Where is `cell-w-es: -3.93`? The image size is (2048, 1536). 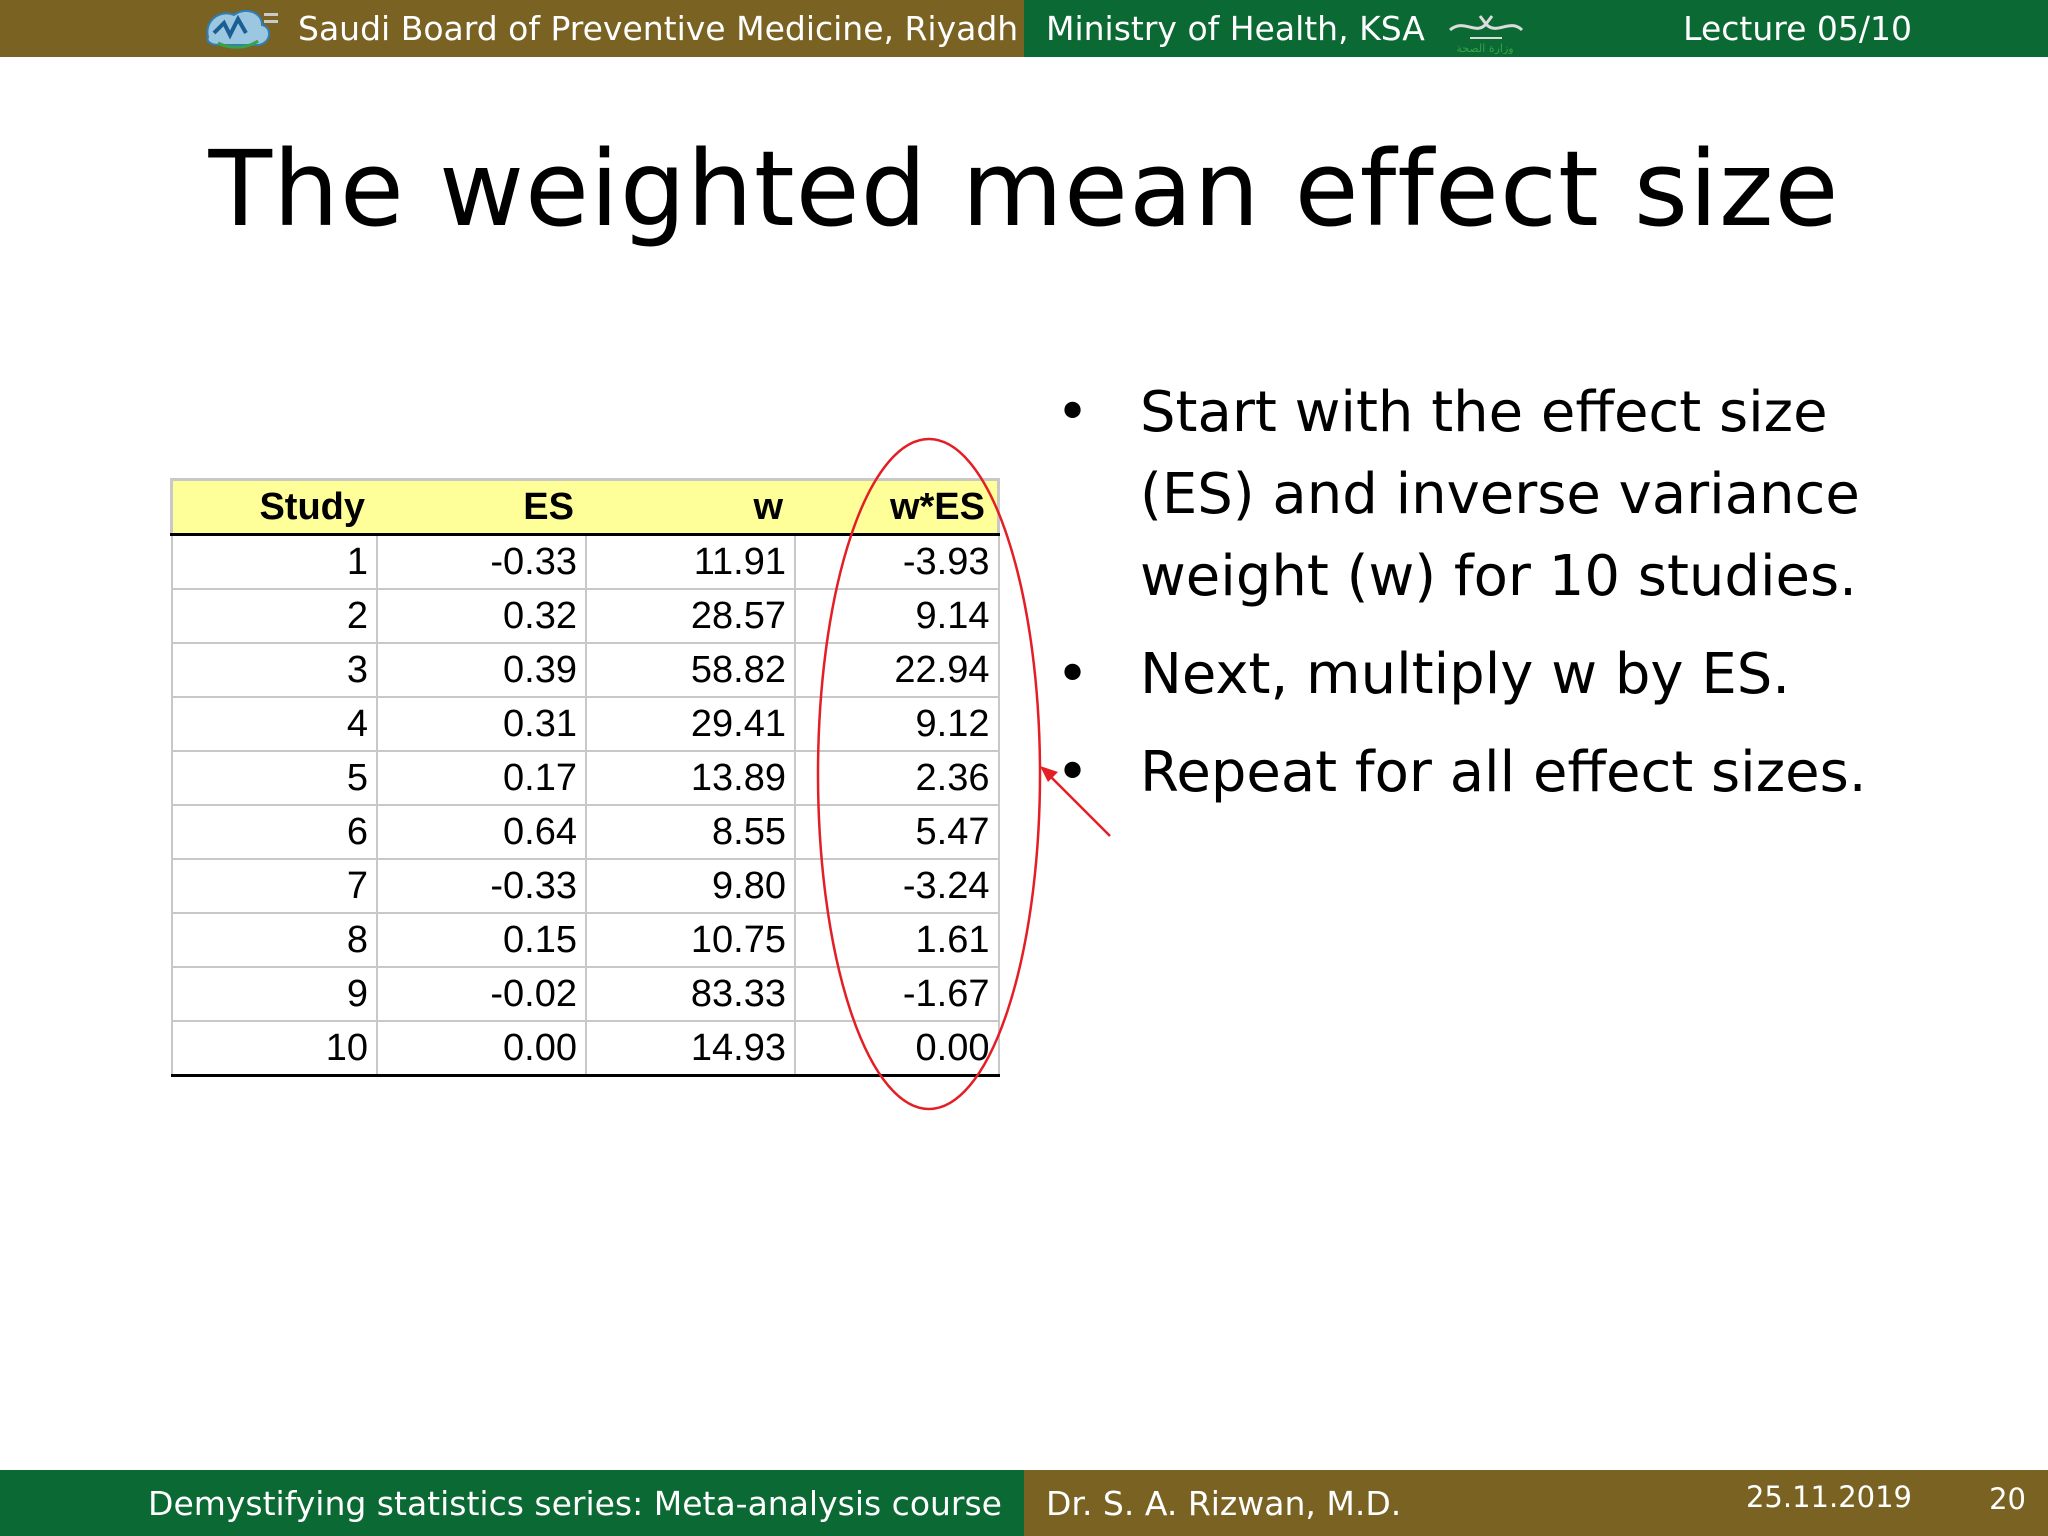 cell-w-es: -3.93 is located at coordinates (897, 561).